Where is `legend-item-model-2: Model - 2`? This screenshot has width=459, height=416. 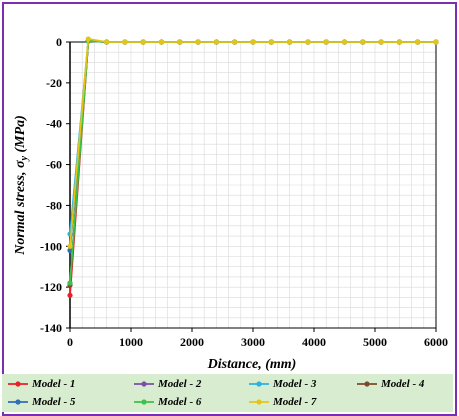
legend-item-model-2: Model - 2 is located at coordinates (167, 384).